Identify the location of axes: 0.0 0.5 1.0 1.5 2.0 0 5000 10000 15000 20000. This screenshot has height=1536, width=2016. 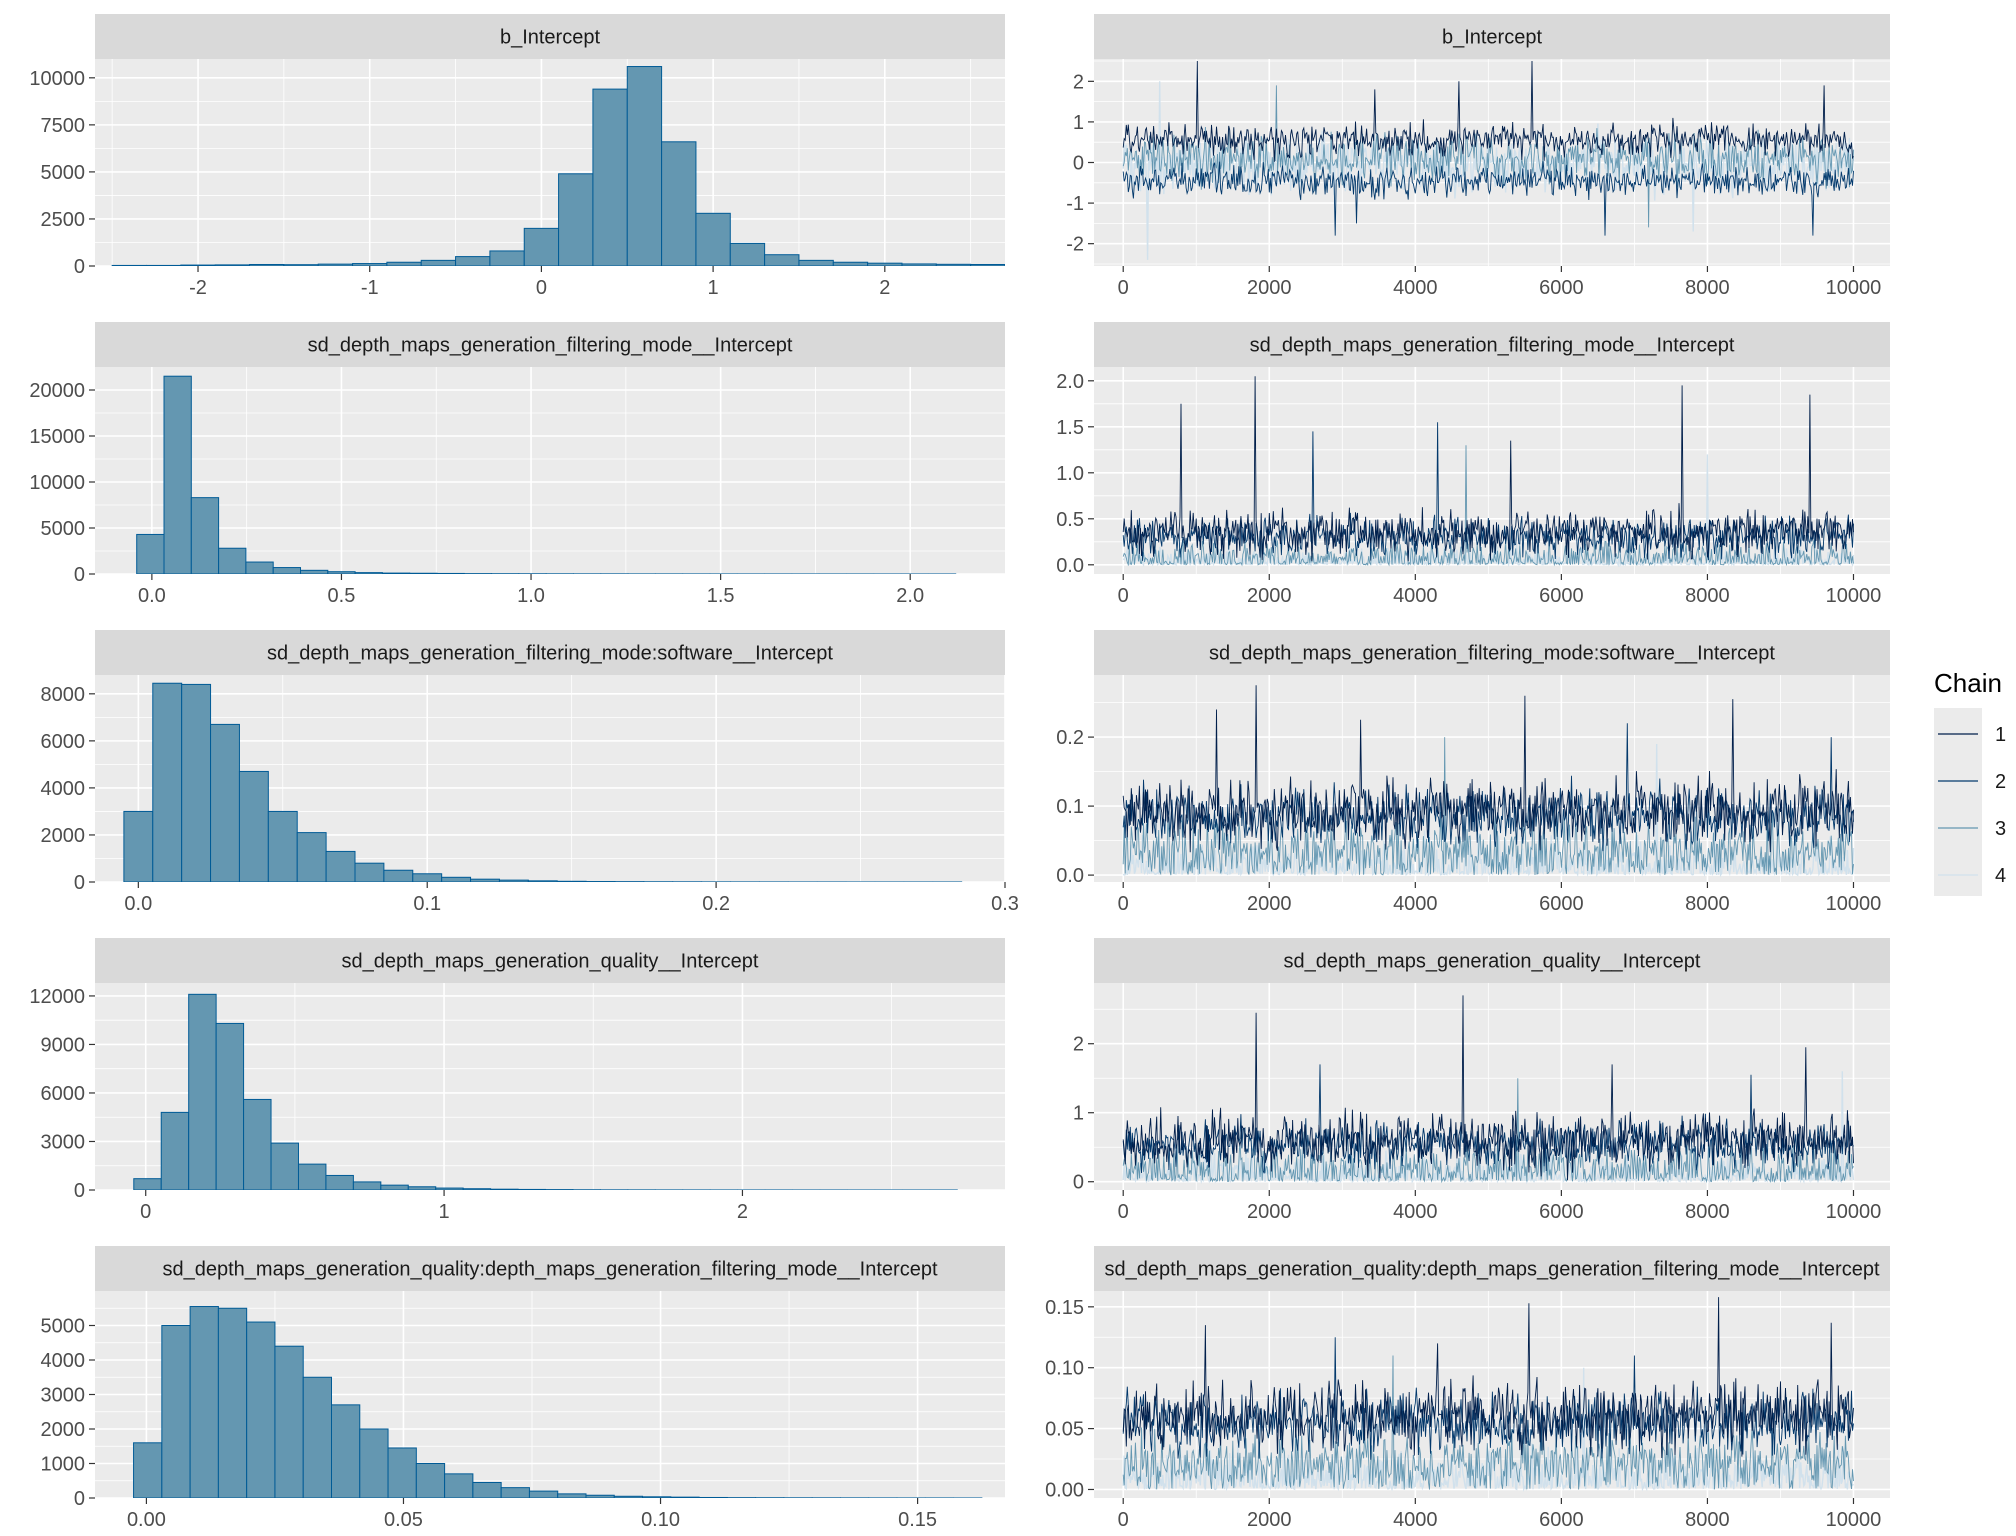
(476, 493).